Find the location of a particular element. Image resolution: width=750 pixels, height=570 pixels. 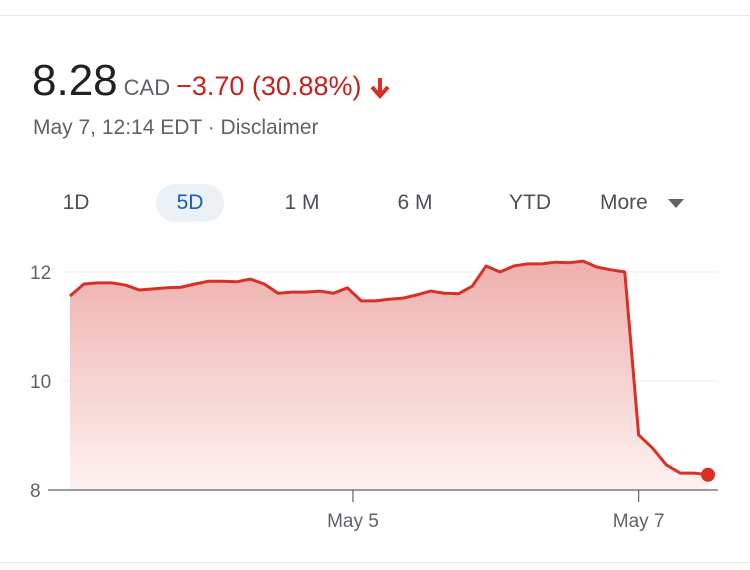

quote-header: 8.28 CAD −3.70 (30.88%) is located at coordinates (211, 81).